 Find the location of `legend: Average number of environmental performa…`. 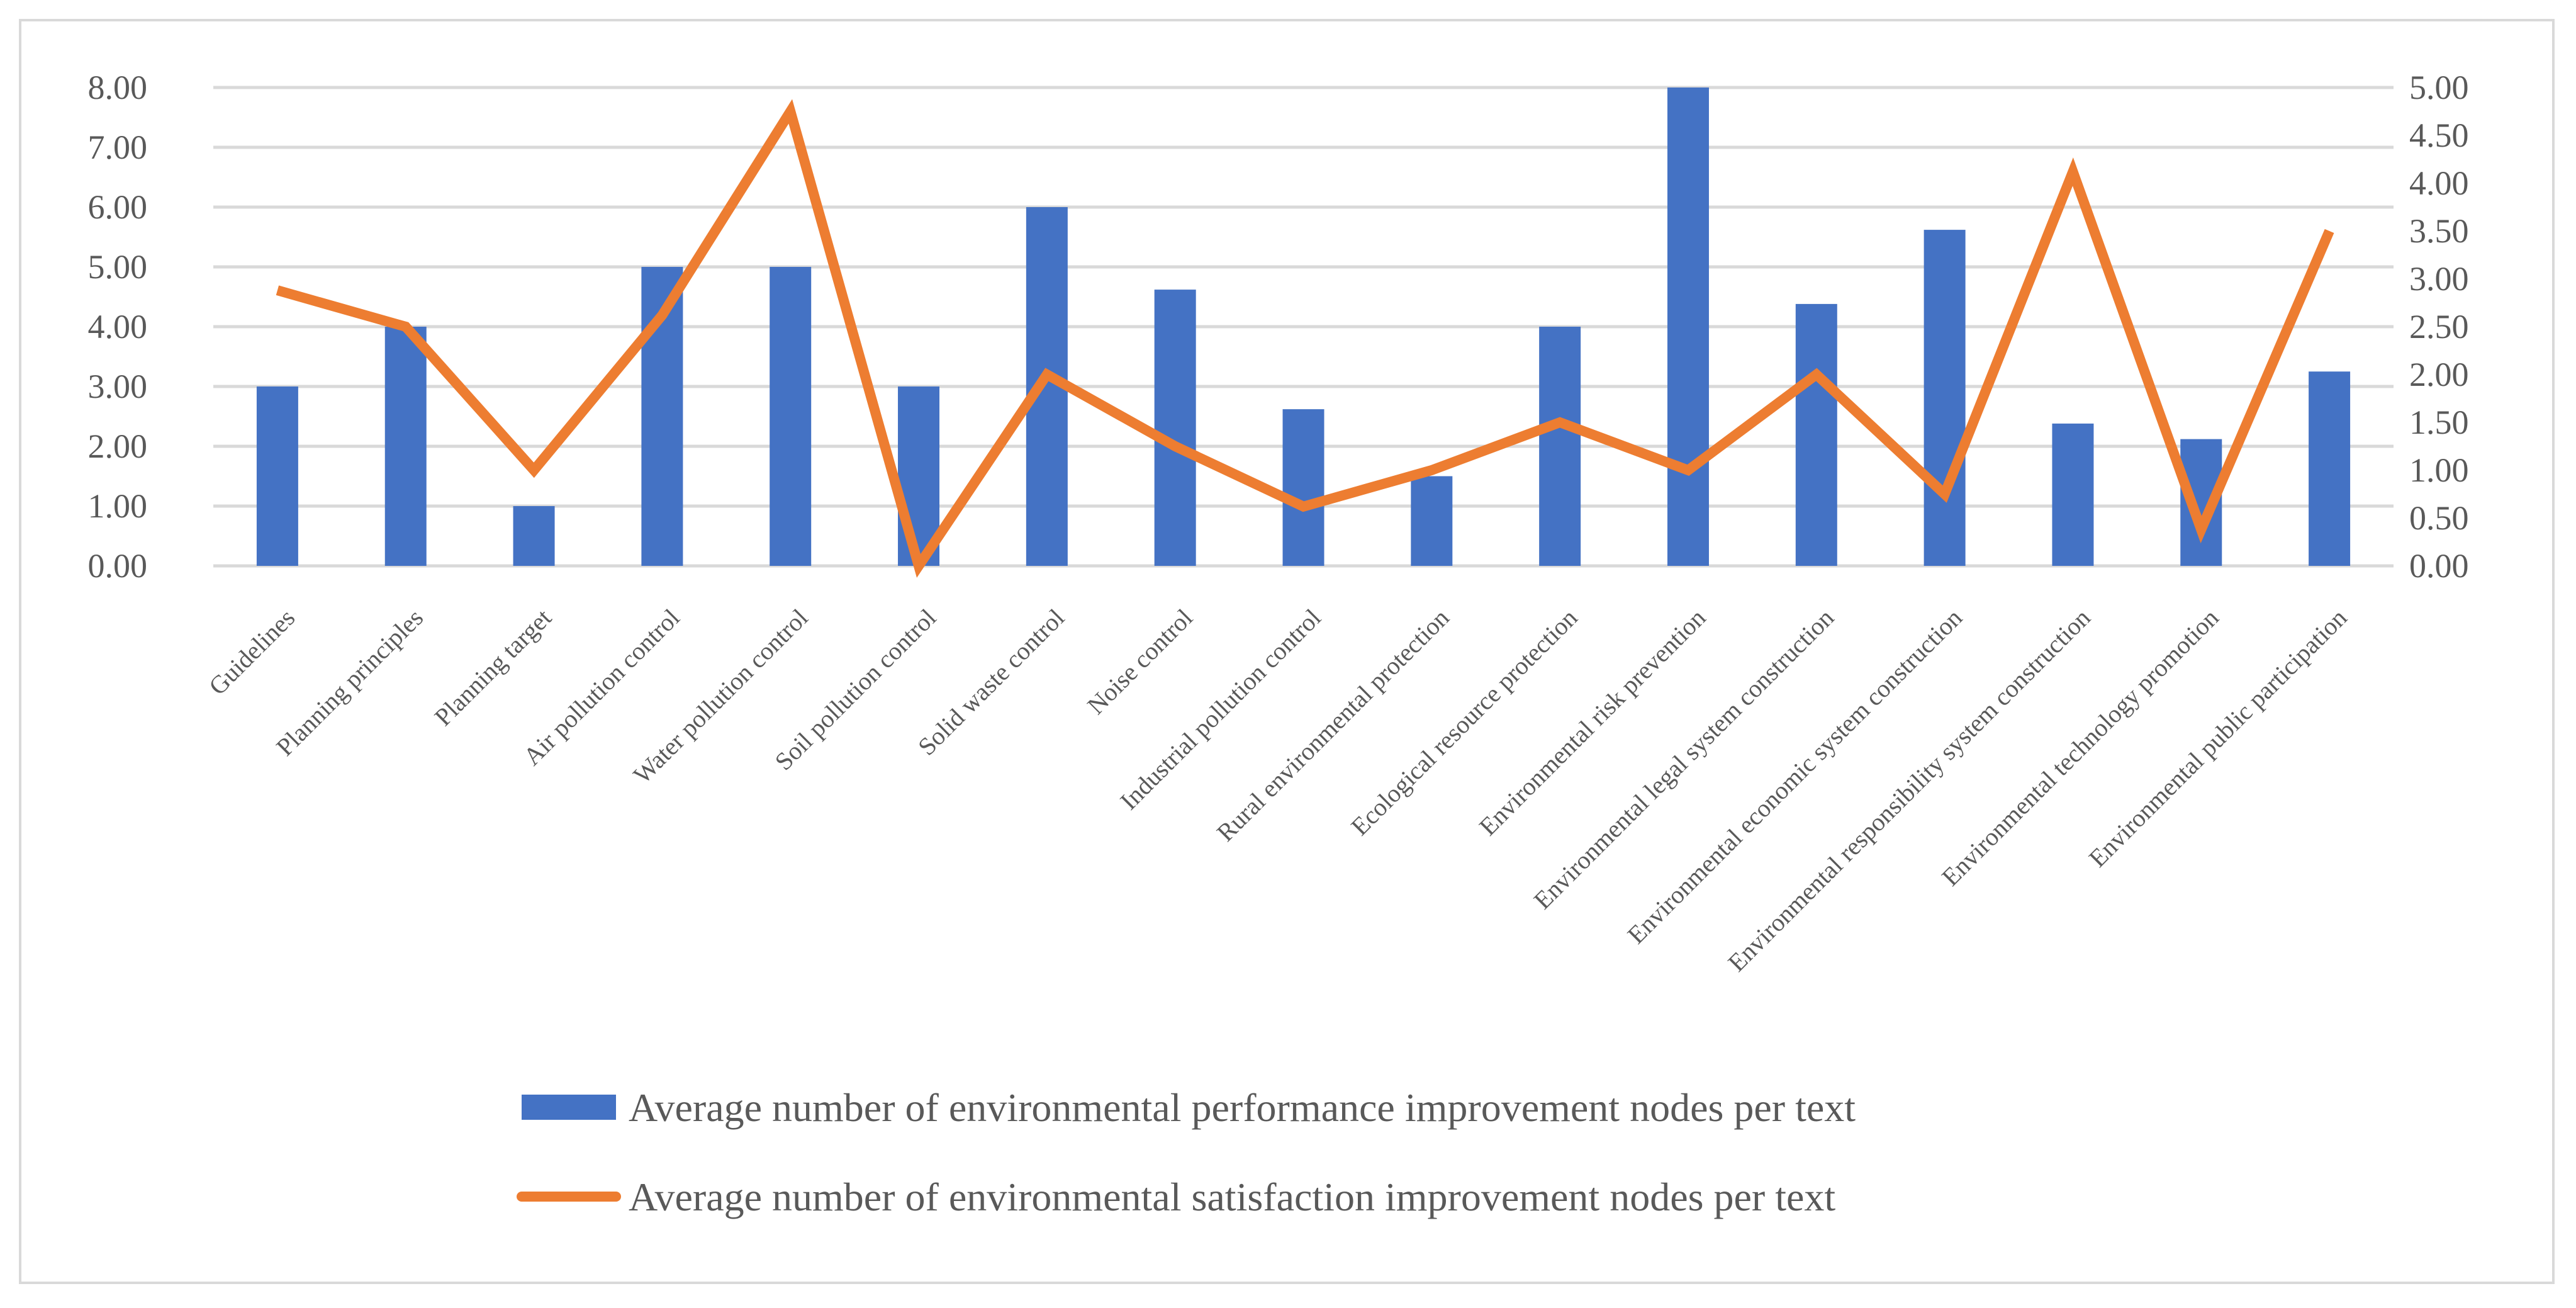

legend: Average number of environmental performa… is located at coordinates (1186, 1152).